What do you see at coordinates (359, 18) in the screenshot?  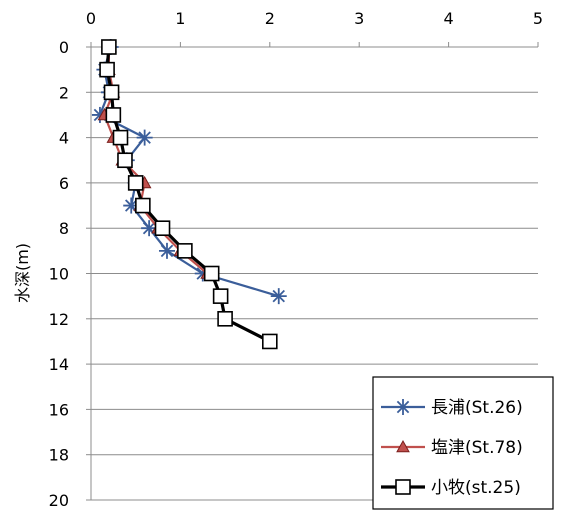 I see `x-tick-label: 3` at bounding box center [359, 18].